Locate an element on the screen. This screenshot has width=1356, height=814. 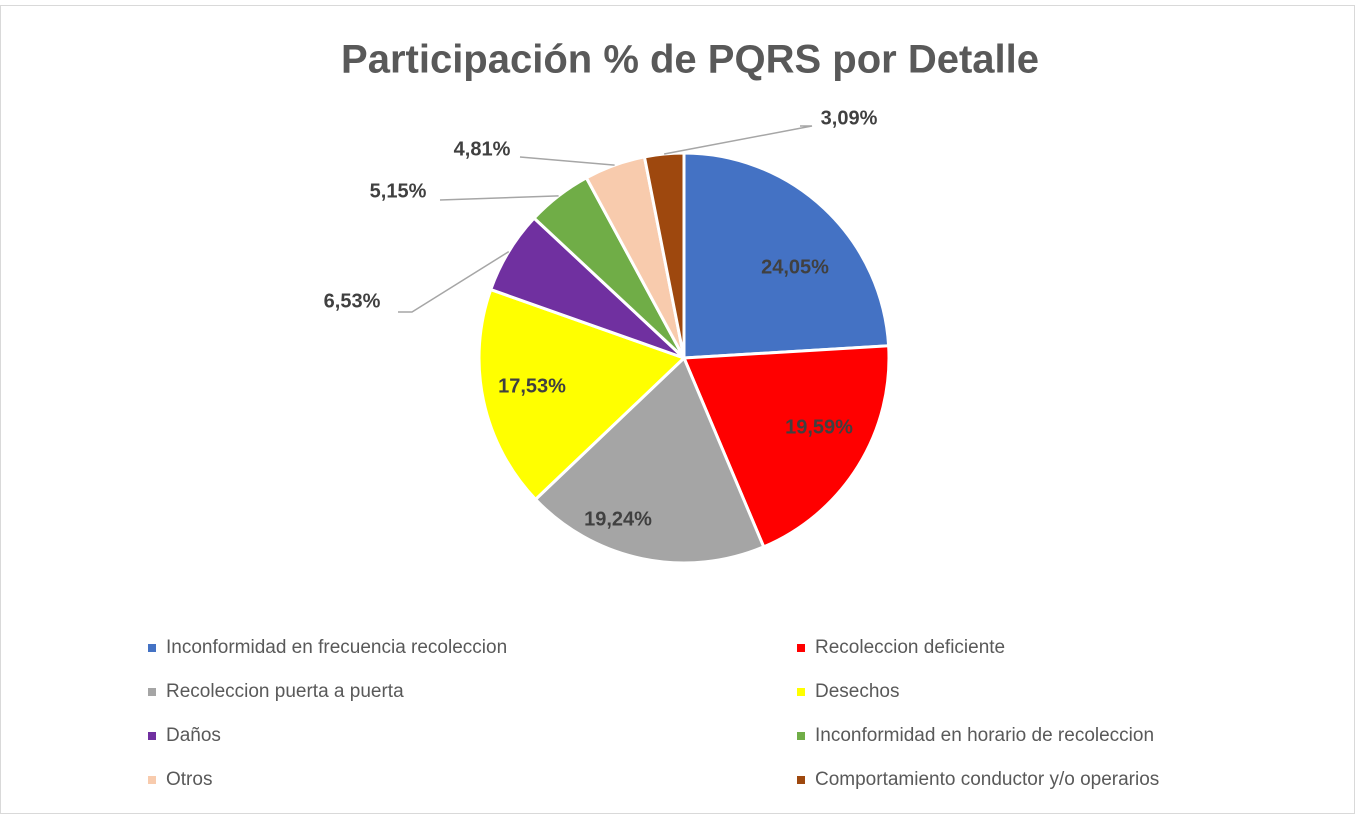
legend-label: Otros is located at coordinates (189, 779).